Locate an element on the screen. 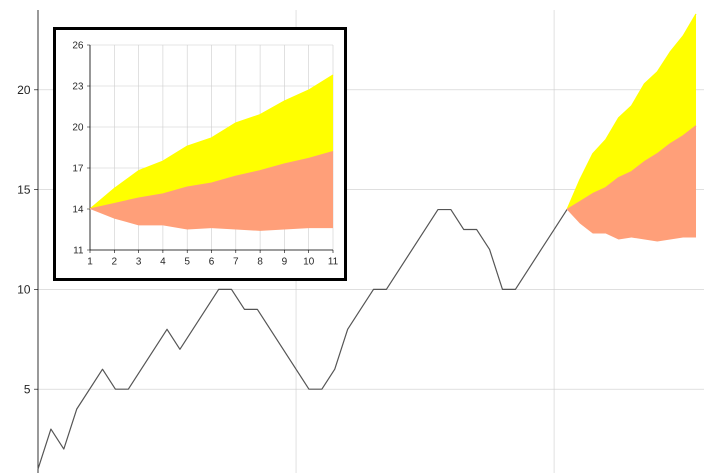  y-tick-label: 15 is located at coordinates (24, 189).